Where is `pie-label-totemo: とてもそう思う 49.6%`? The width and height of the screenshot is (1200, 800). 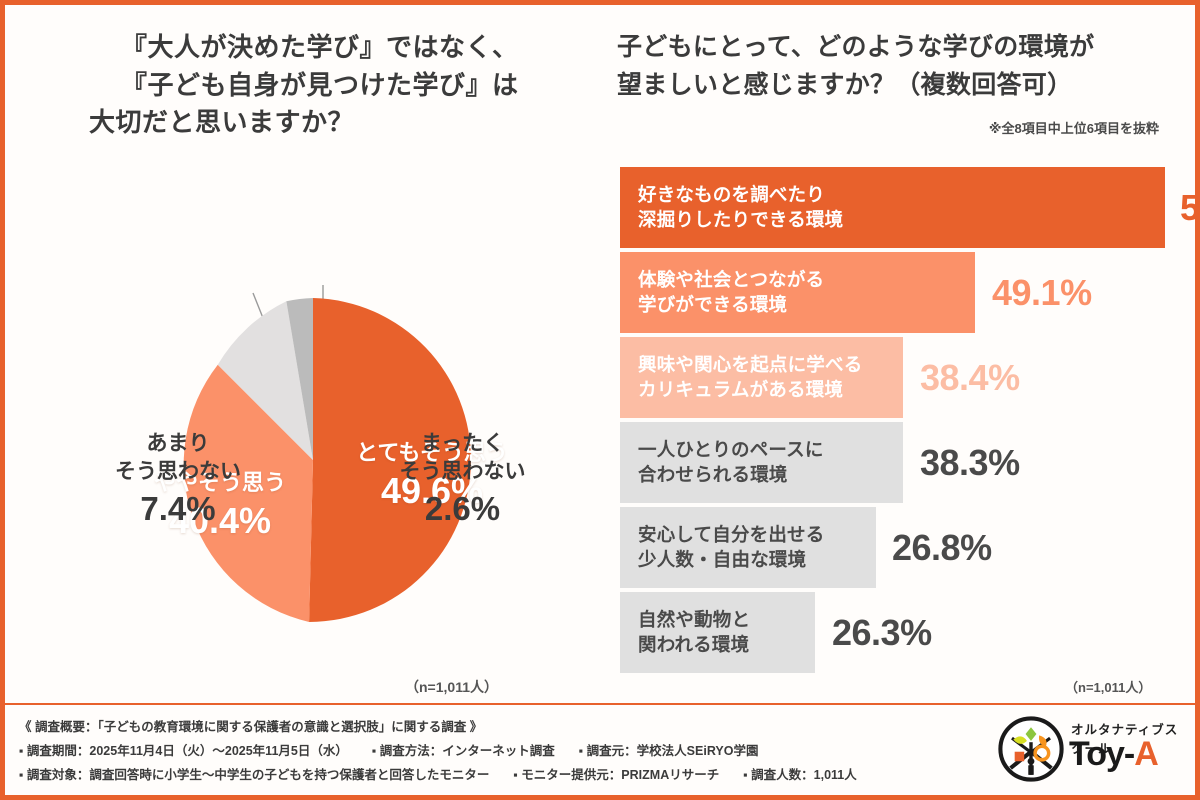 pie-label-totemo: とてもそう思う 49.6% is located at coordinates (432, 476).